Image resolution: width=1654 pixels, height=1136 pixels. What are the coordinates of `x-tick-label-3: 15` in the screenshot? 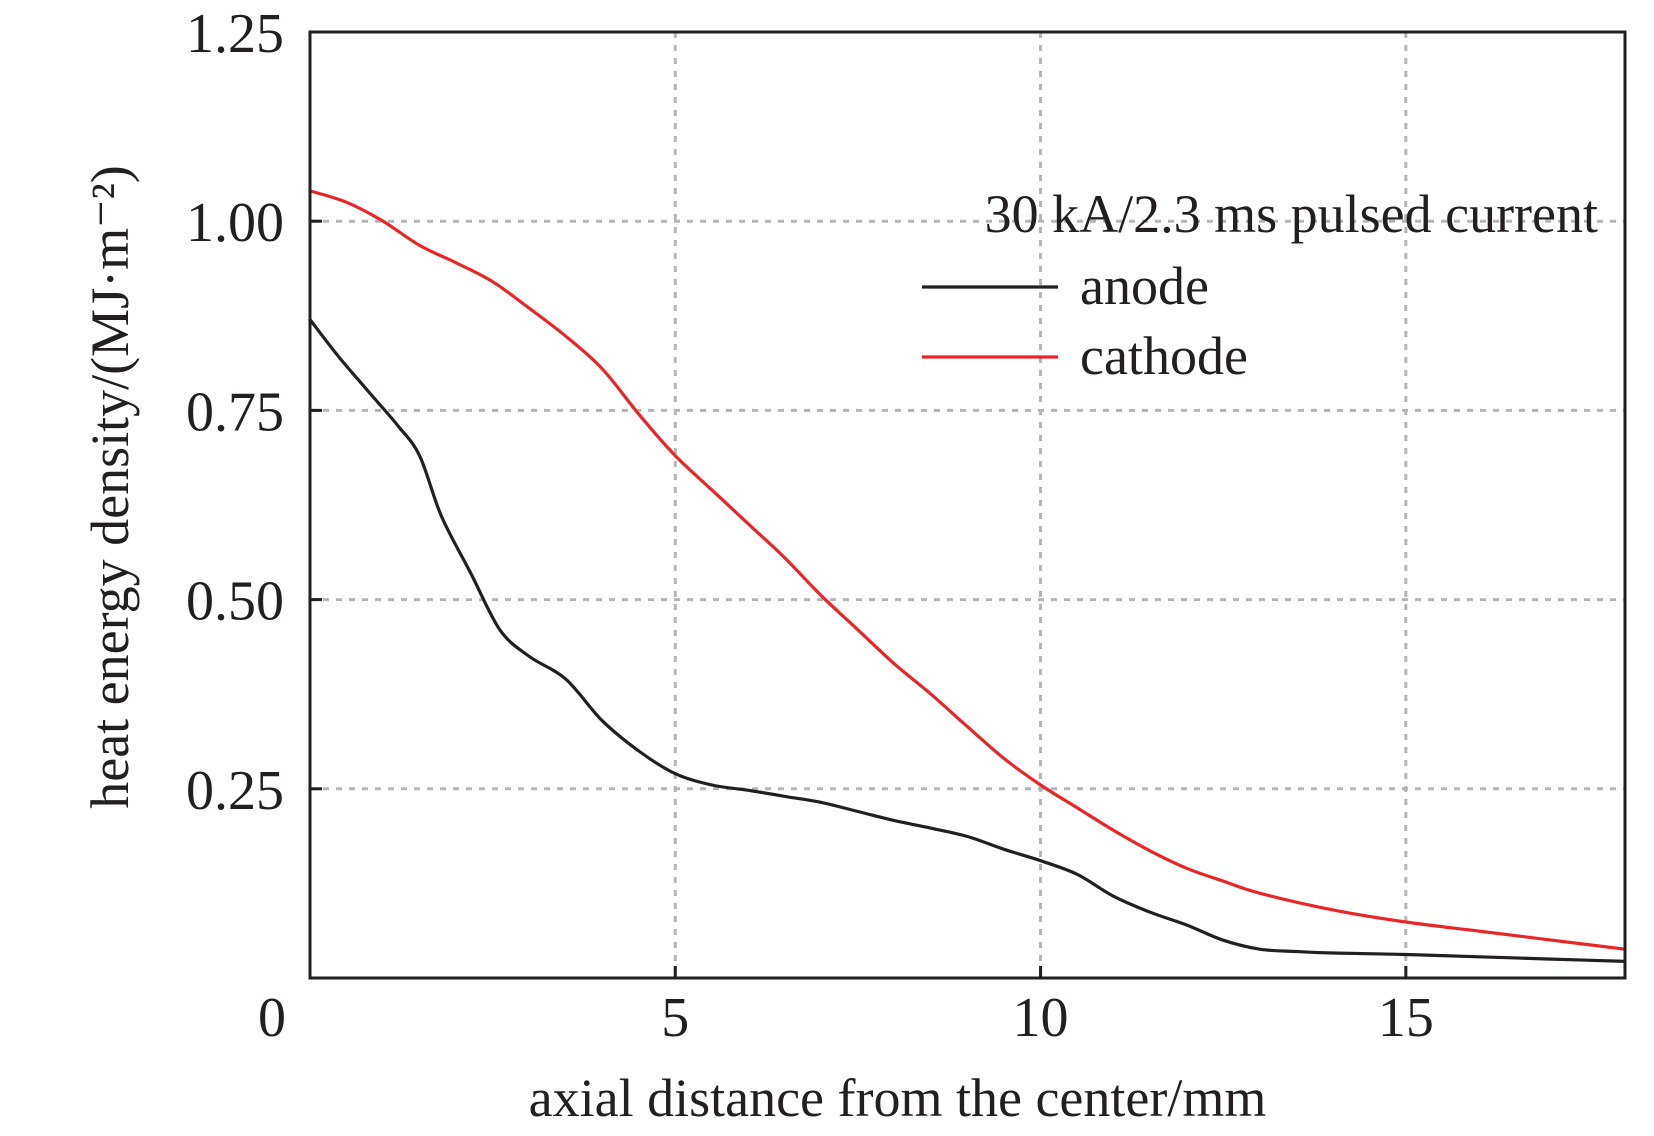 It's located at (1406, 1018).